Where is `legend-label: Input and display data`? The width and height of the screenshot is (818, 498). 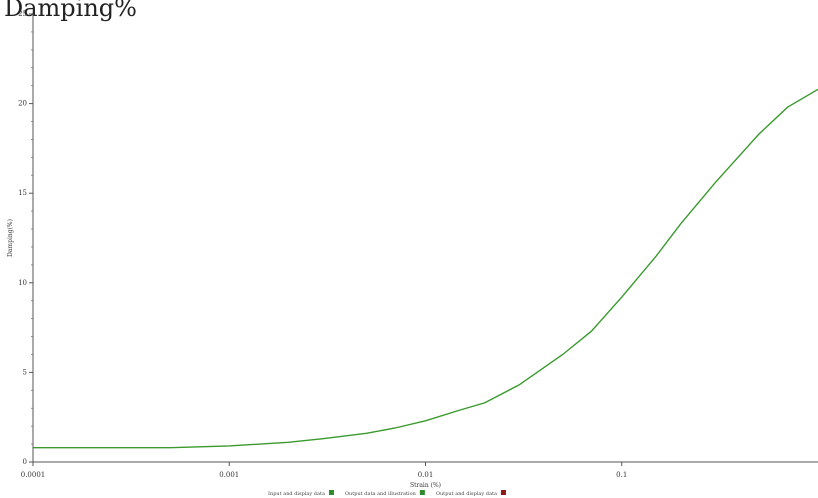
legend-label: Input and display data is located at coordinates (296, 494).